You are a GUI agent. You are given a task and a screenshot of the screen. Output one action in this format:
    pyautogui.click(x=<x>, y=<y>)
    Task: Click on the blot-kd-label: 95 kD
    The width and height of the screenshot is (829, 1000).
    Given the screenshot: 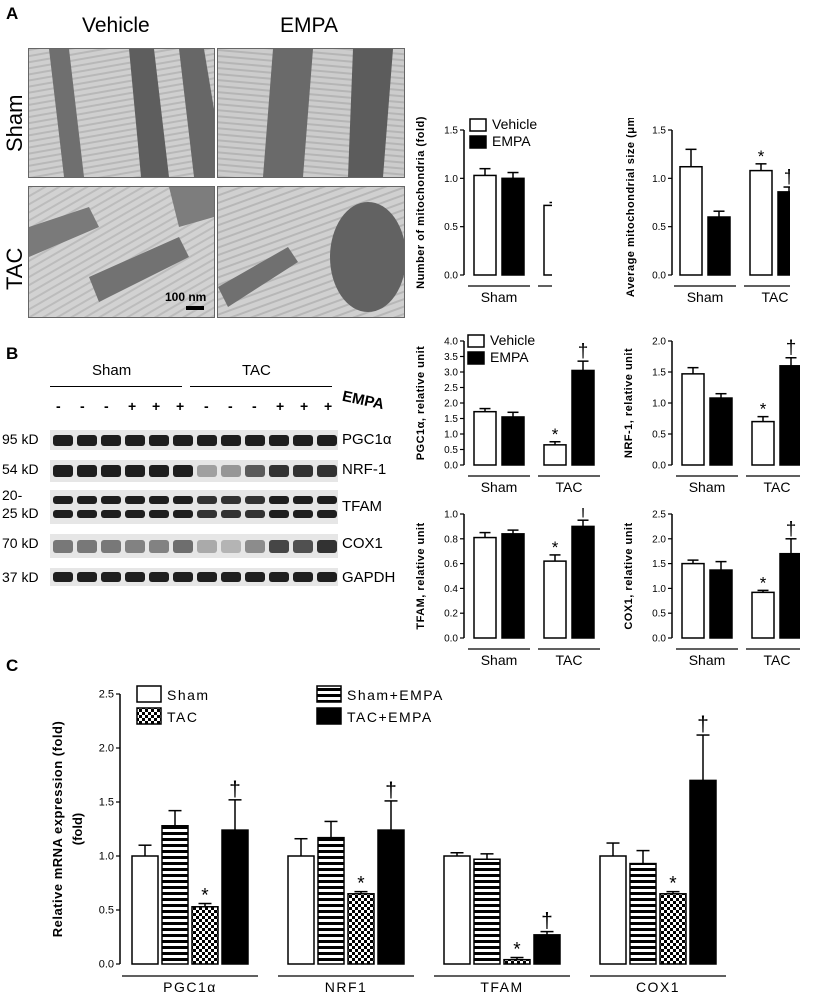 What is the action you would take?
    pyautogui.click(x=20, y=439)
    